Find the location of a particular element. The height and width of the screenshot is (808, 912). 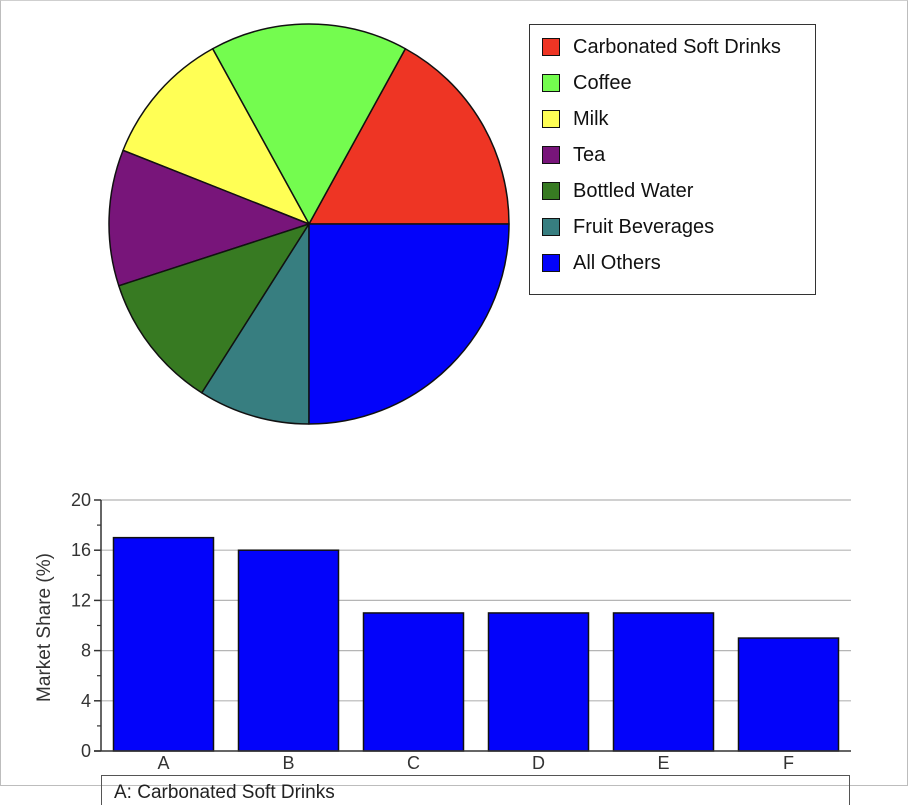

pie-slice-all-others is located at coordinates (409, 324).